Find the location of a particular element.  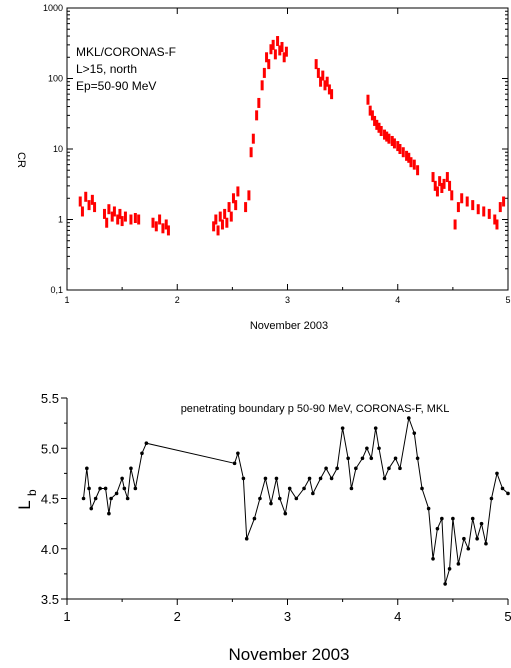

lb-y-axis-title-main: L is located at coordinates (24, 504).